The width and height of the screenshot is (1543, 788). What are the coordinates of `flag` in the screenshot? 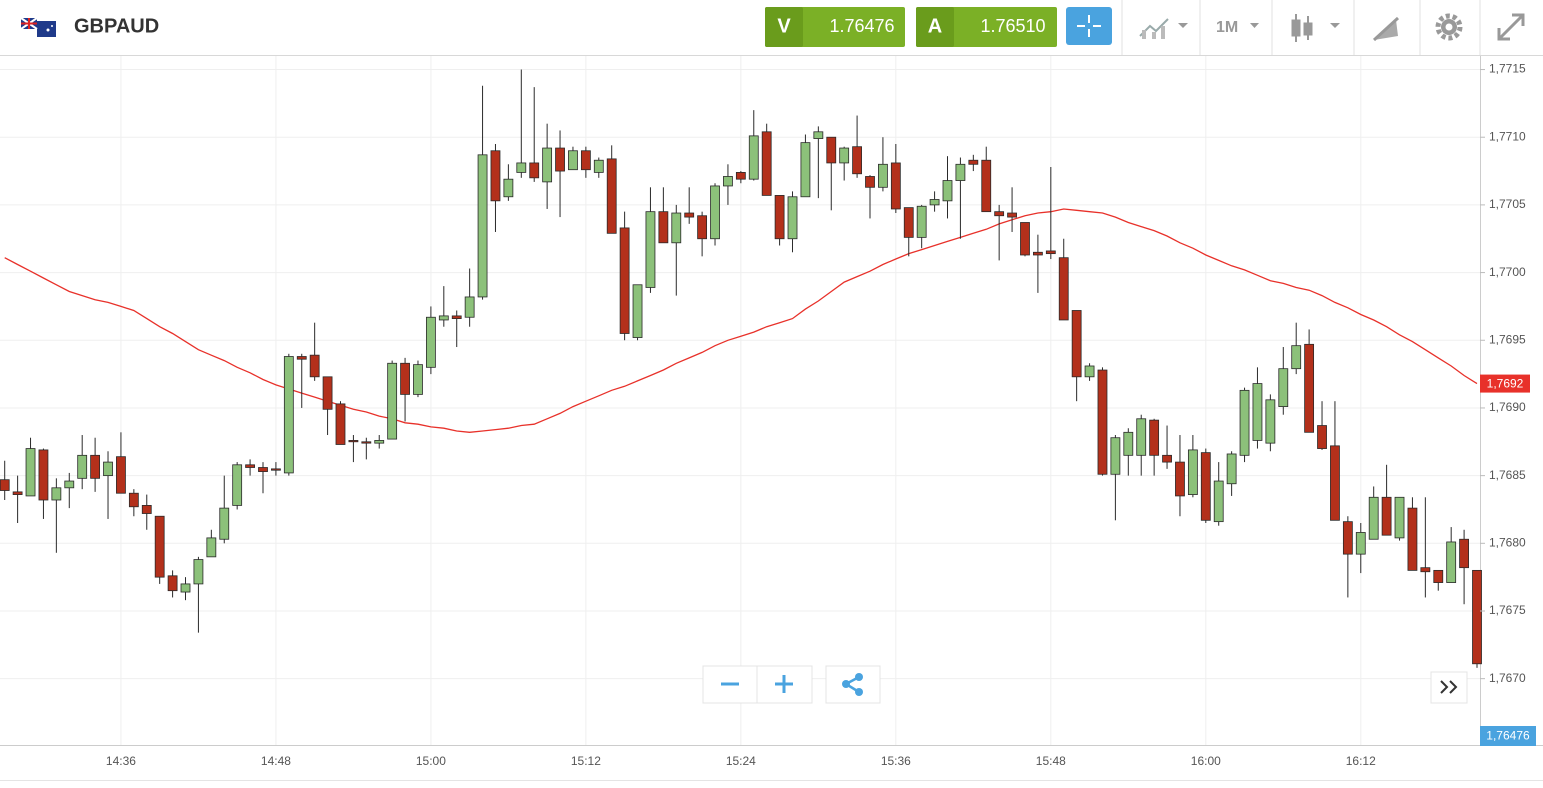 It's located at (38, 27).